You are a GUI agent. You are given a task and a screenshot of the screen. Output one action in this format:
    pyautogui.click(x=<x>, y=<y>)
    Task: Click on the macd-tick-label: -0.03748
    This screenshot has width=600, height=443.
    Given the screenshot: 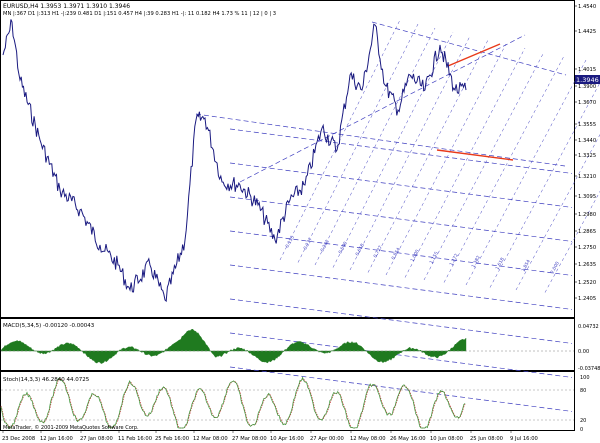 What is the action you would take?
    pyautogui.click(x=589, y=369)
    